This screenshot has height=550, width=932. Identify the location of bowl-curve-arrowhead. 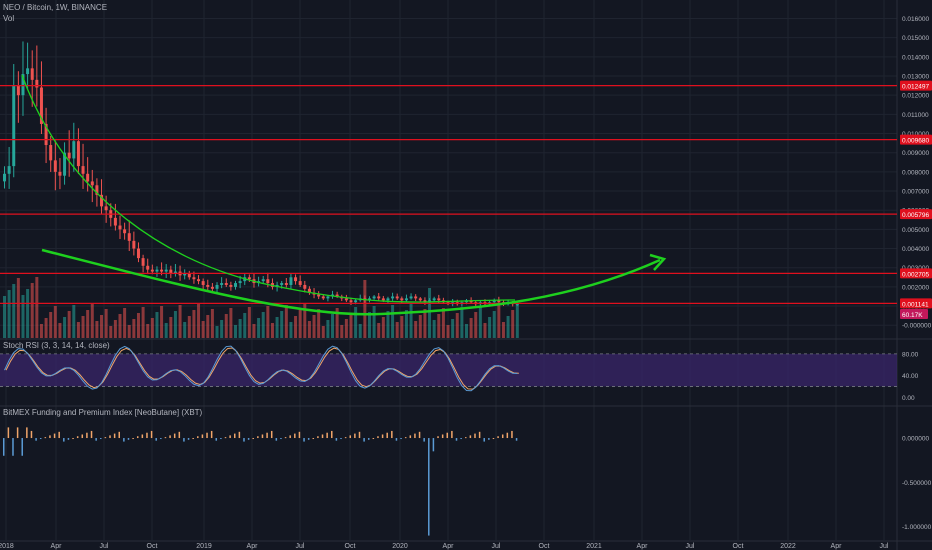
(658, 262).